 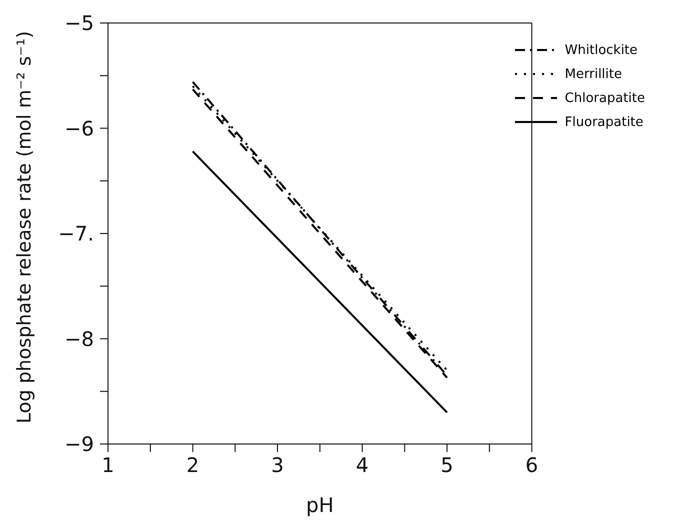 What do you see at coordinates (79, 444) in the screenshot?
I see `y-tick-label: −9` at bounding box center [79, 444].